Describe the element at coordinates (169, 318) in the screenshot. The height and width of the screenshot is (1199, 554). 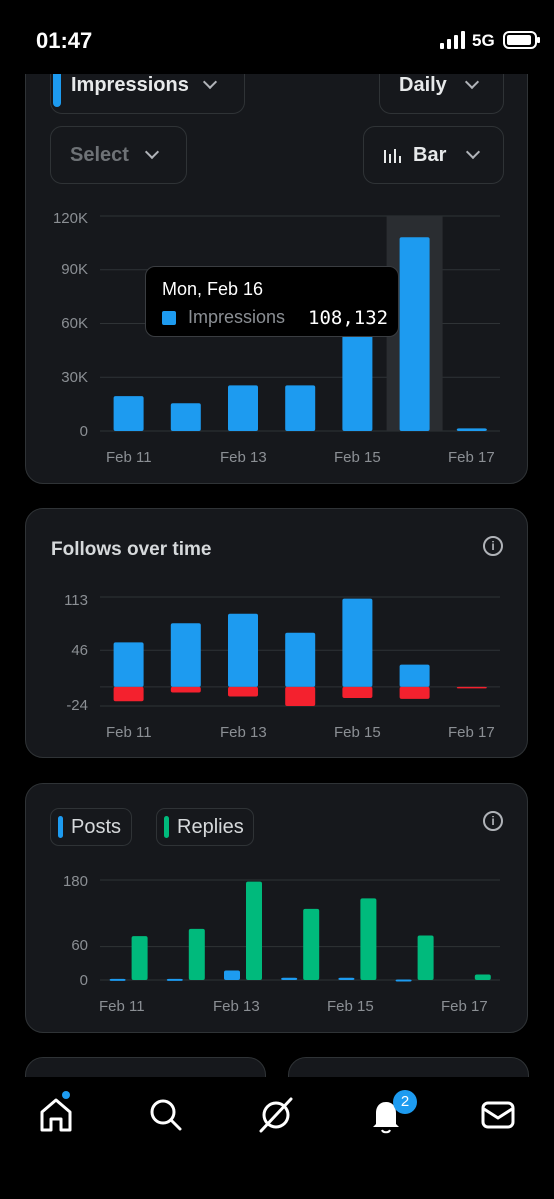
I see `tooltip-swatch` at that location.